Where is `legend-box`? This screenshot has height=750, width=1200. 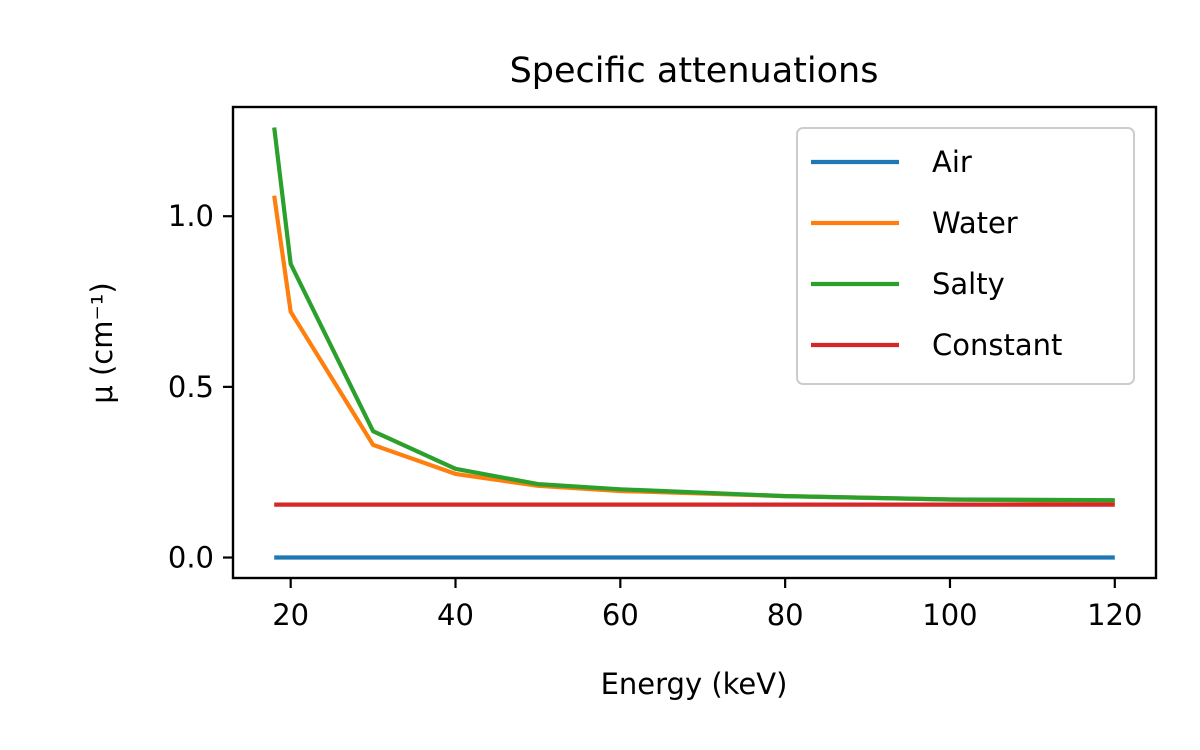
legend-box is located at coordinates (965, 256).